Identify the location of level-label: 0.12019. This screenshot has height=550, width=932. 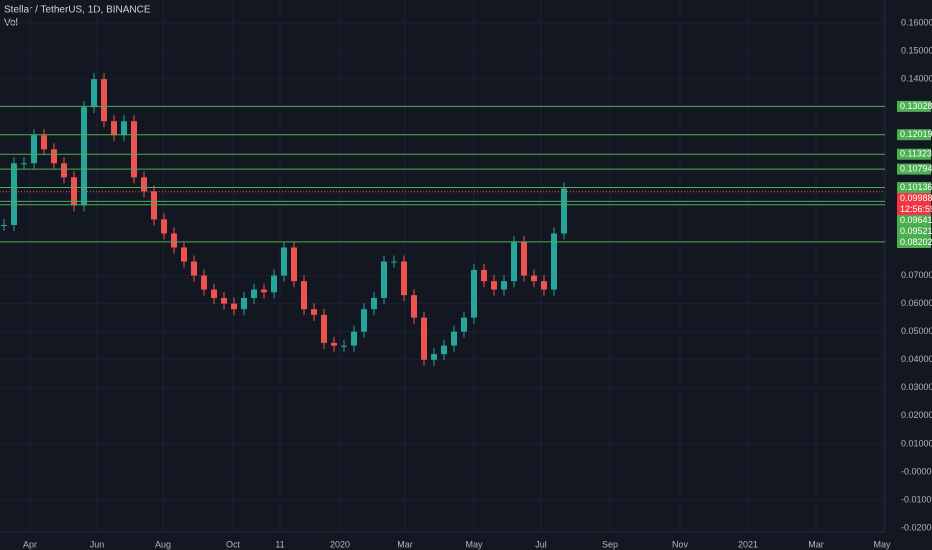
(916, 134).